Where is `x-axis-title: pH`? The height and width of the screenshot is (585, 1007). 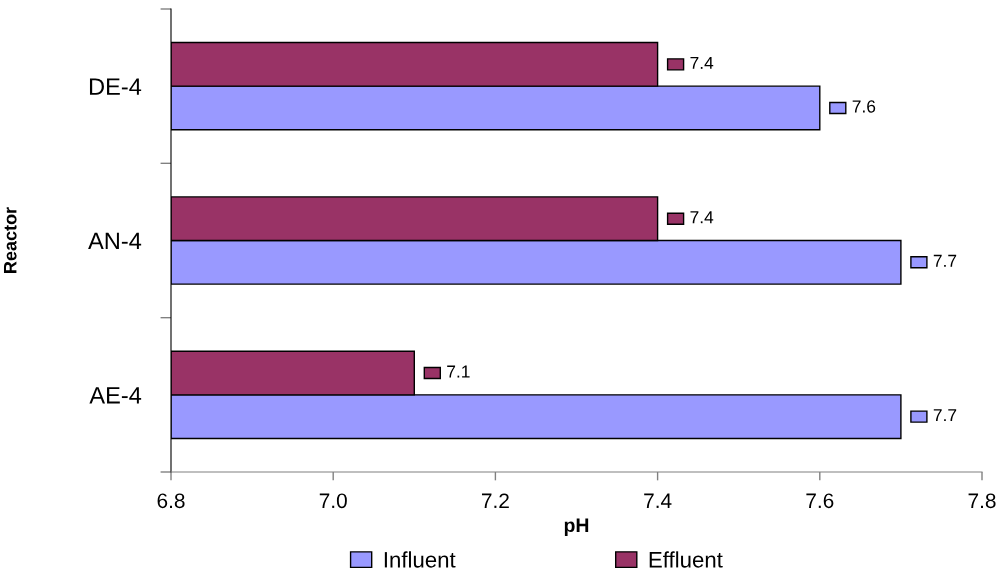 x-axis-title: pH is located at coordinates (576, 527).